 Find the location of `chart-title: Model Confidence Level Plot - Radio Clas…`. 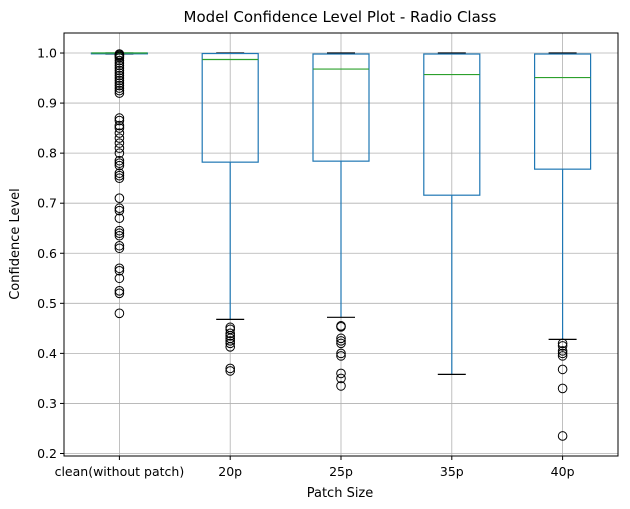

chart-title: Model Confidence Level Plot - Radio Clas… is located at coordinates (340, 17).